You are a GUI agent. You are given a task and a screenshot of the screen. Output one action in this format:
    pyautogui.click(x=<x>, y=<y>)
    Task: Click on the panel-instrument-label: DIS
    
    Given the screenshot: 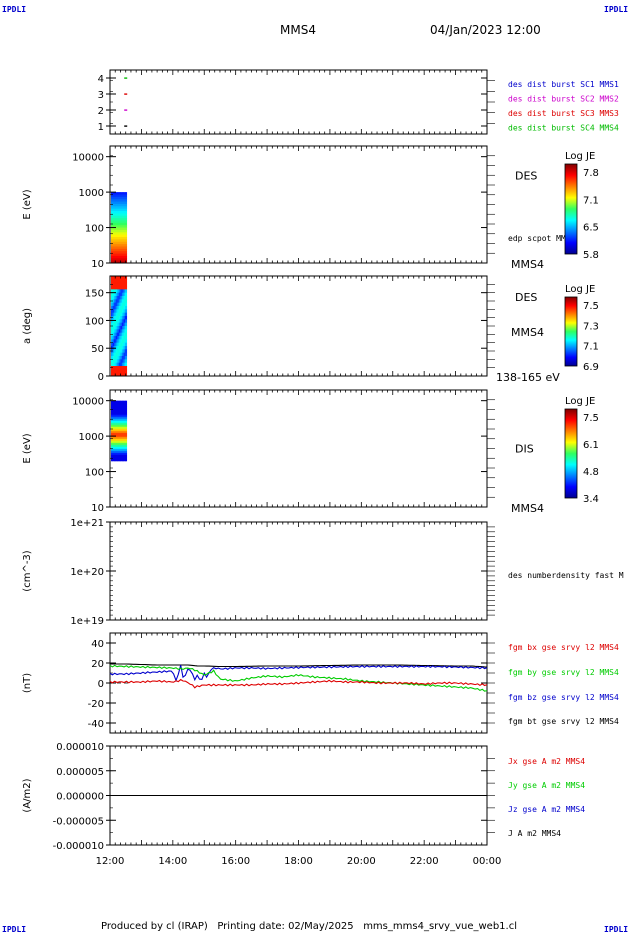 What is the action you would take?
    pyautogui.click(x=524, y=449)
    